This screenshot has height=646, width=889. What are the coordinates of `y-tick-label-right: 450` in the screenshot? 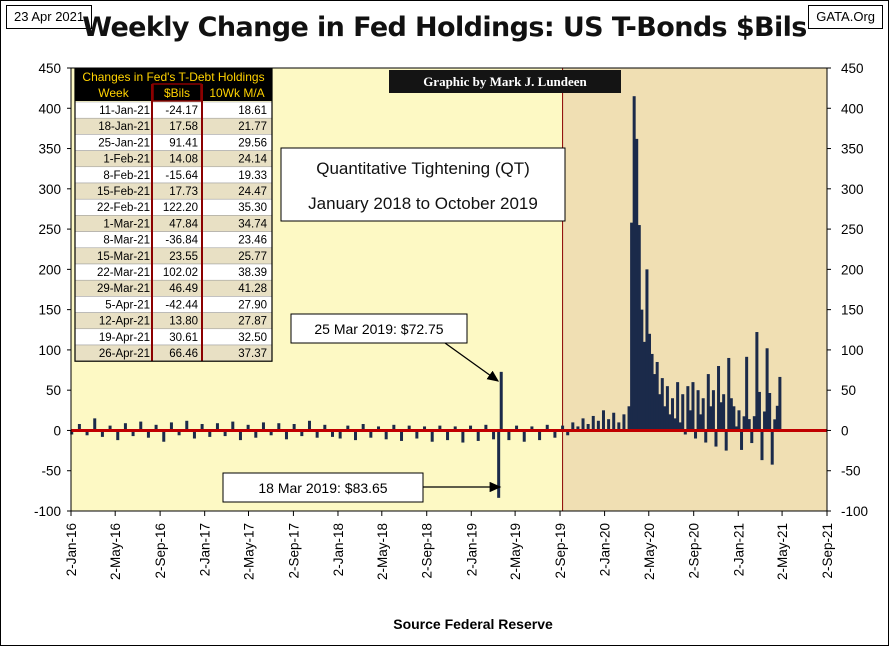 It's located at (852, 68).